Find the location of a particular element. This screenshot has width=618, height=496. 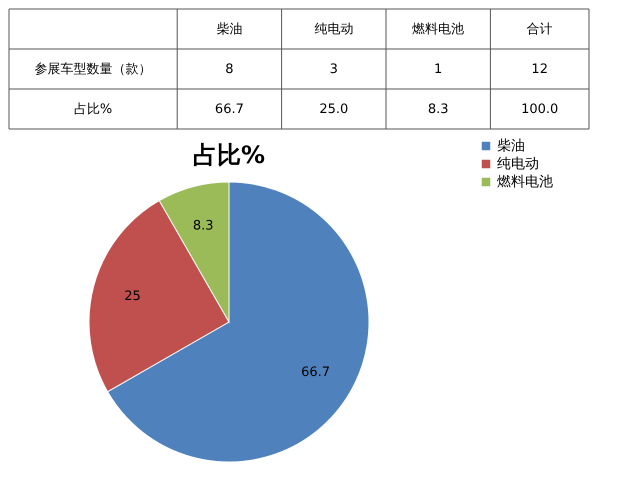

text: 参展车型数量（款） is located at coordinates (93, 69).